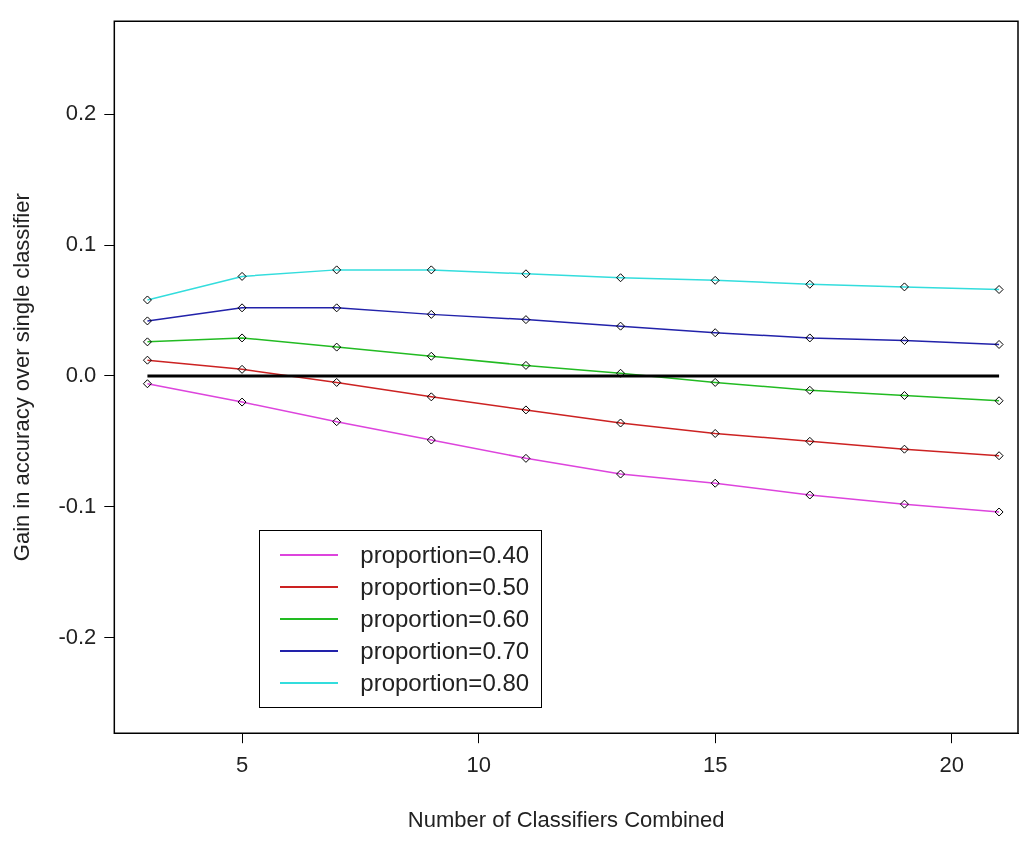  What do you see at coordinates (445, 555) in the screenshot?
I see `legend-label: proportion=0.40` at bounding box center [445, 555].